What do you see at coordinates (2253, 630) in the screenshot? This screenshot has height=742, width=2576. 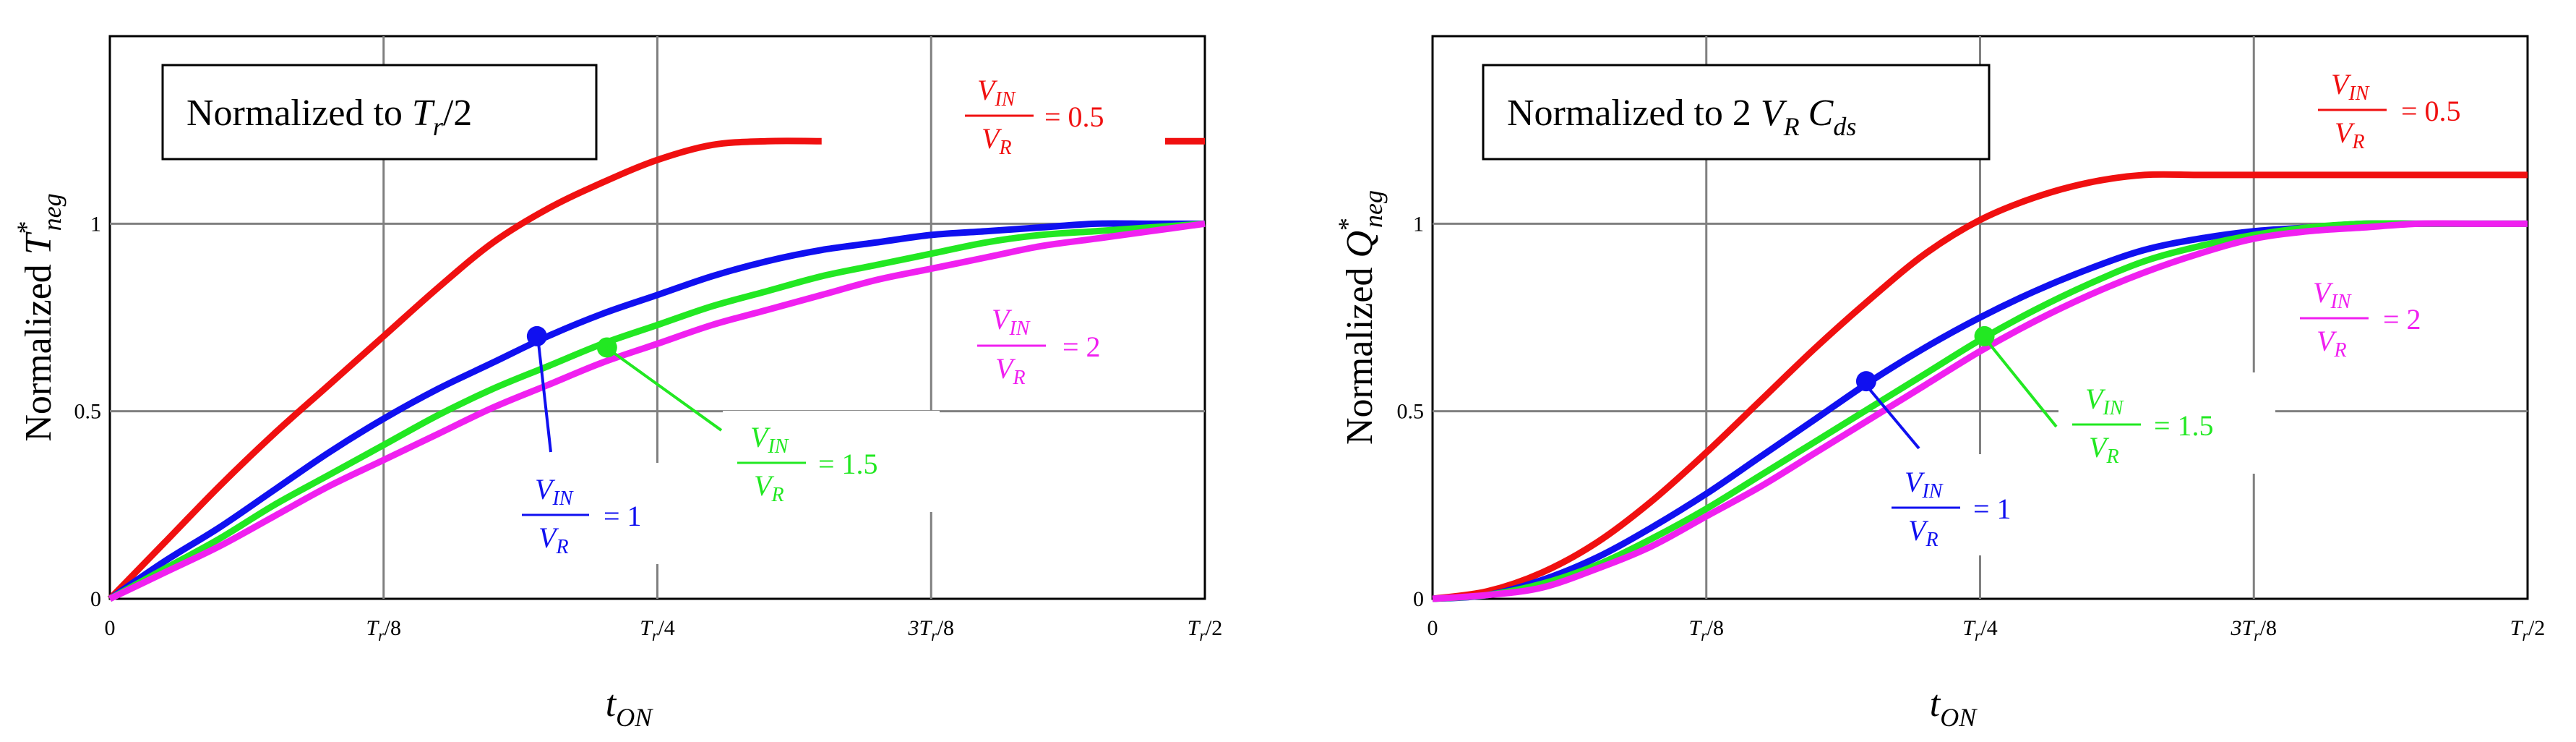 I see `right-x-tick-label: 3Tr/8` at bounding box center [2253, 630].